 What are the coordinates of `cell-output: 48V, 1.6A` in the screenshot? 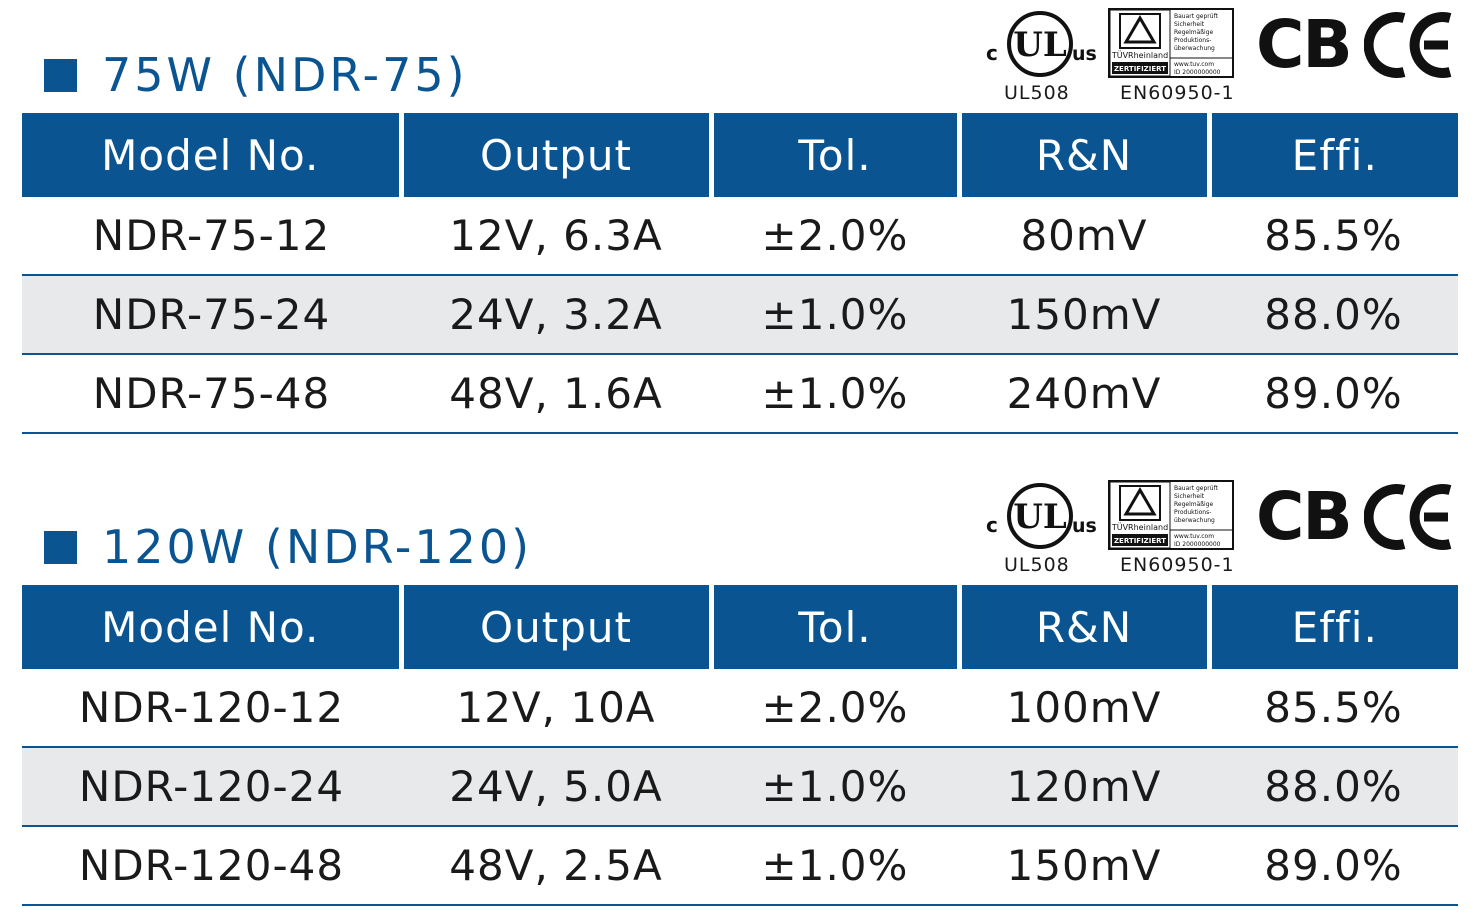 It's located at (556, 394).